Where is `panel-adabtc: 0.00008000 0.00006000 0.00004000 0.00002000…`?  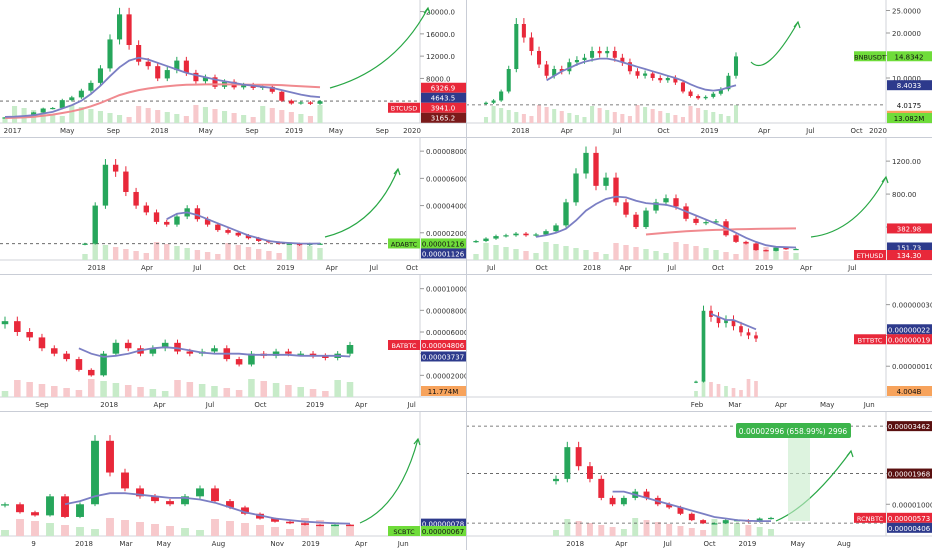 panel-adabtc: 0.00008000 0.00006000 0.00004000 0.00002000… is located at coordinates (233, 205).